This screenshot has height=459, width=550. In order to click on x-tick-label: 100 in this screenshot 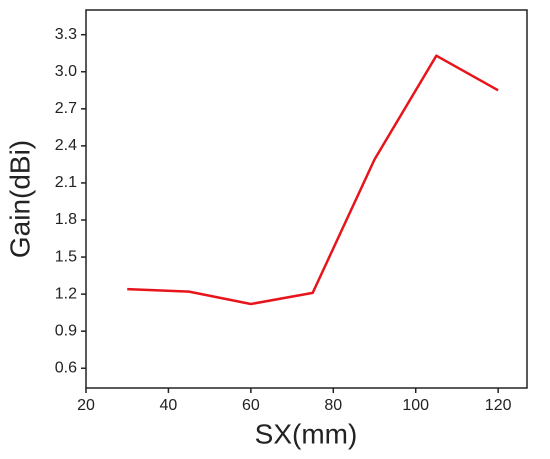, I will do `click(415, 405)`.